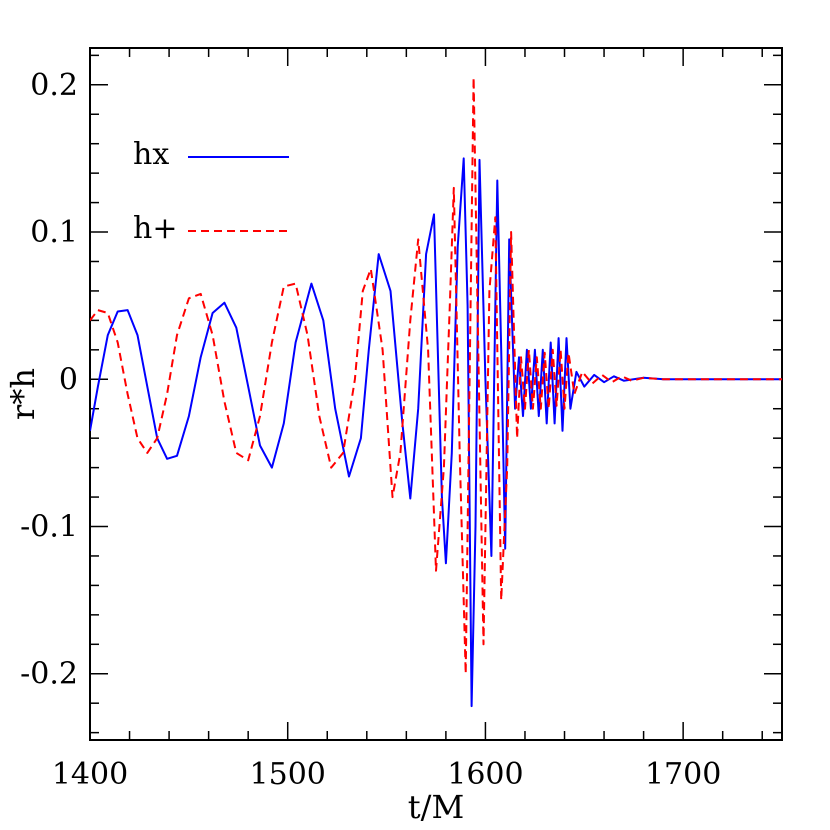 The image size is (830, 830). I want to click on x-tick-label: 1600, so click(485, 774).